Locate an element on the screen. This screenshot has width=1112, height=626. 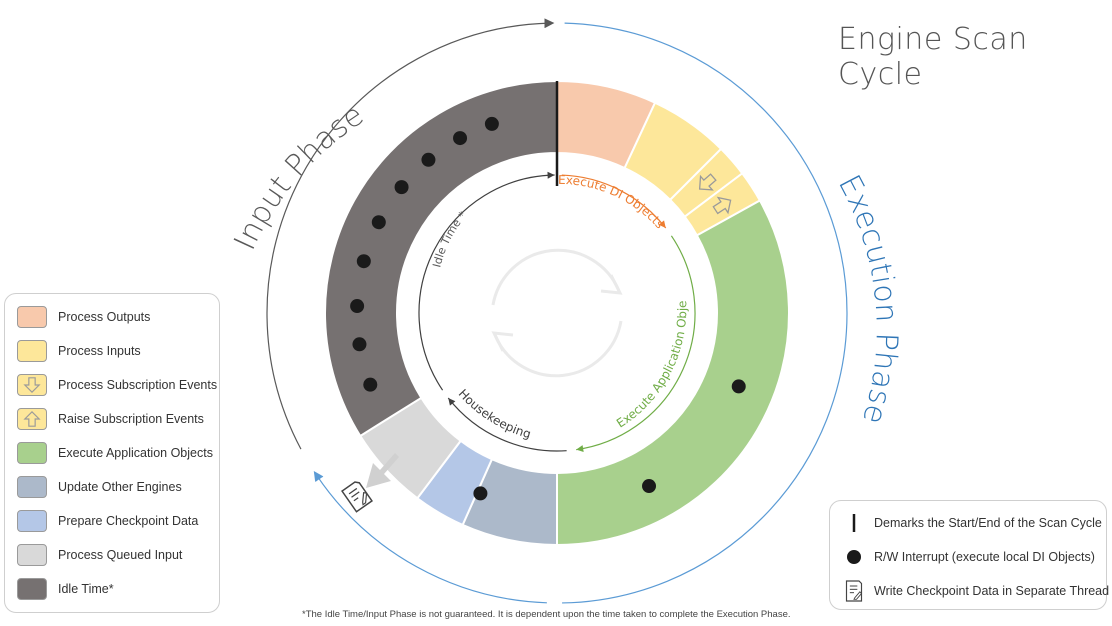
key-item: Write Checkpoint Data in Separate Thread is located at coordinates (976, 591).